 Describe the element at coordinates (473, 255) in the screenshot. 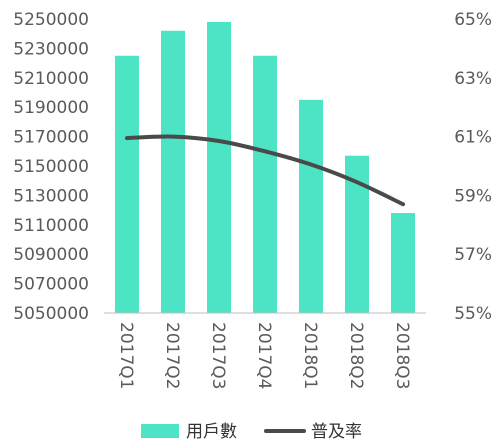

I see `right-tick-label: 57%` at that location.